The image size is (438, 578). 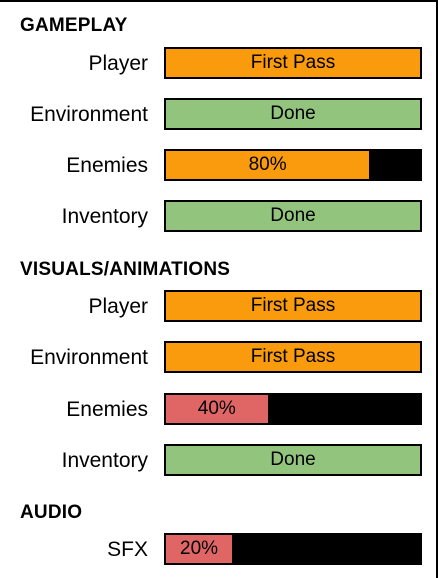 I want to click on progress-status: 40%, so click(x=216, y=408).